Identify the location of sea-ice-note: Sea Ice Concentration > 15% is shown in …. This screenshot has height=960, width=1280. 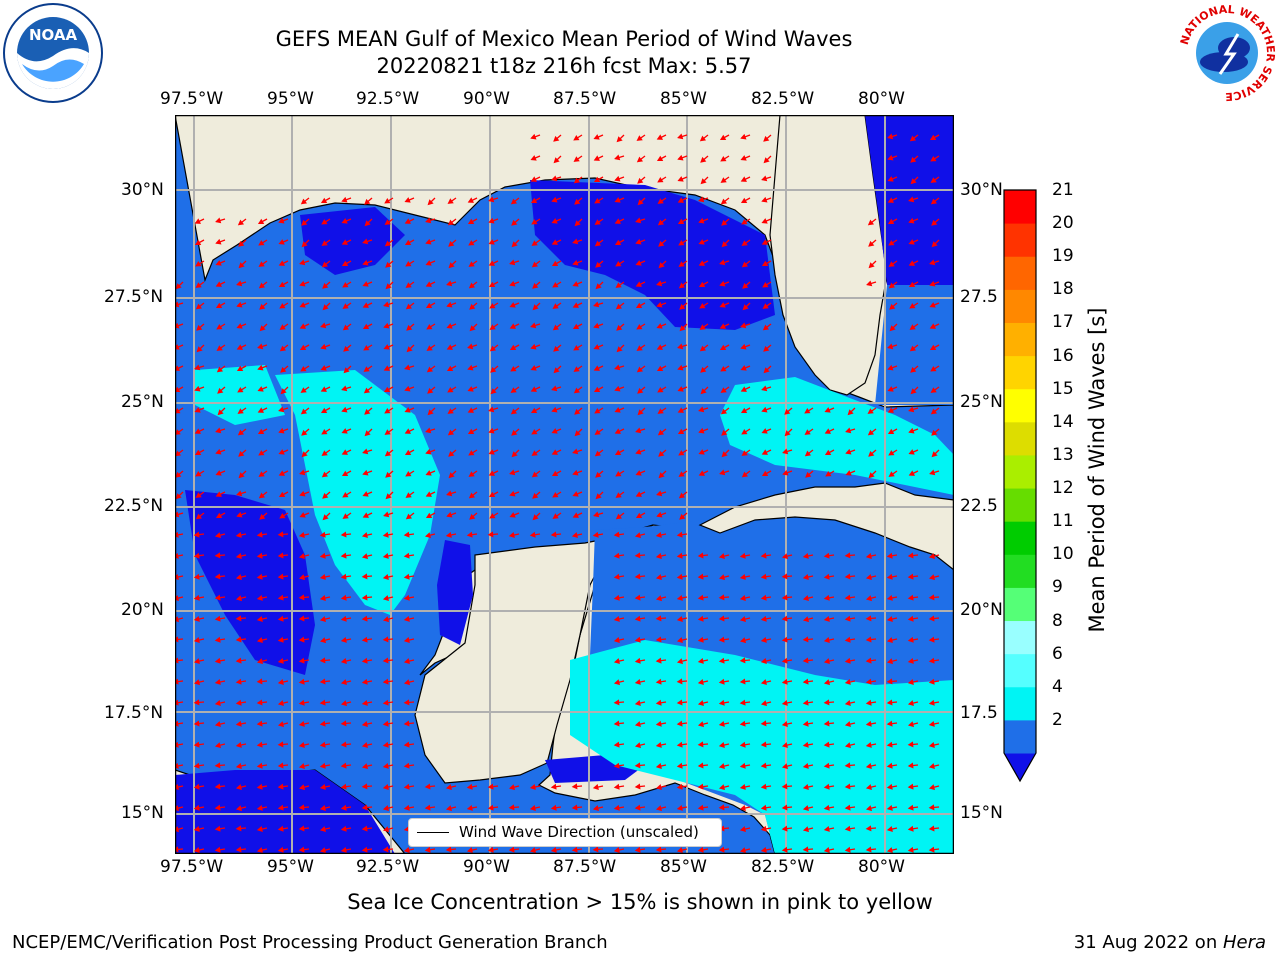
(640, 902).